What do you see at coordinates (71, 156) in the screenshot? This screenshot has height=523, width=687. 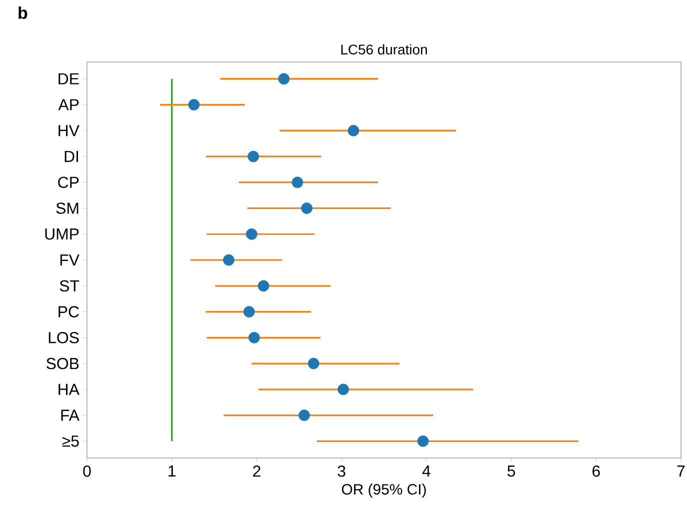 I see `y-tick-label: DI` at bounding box center [71, 156].